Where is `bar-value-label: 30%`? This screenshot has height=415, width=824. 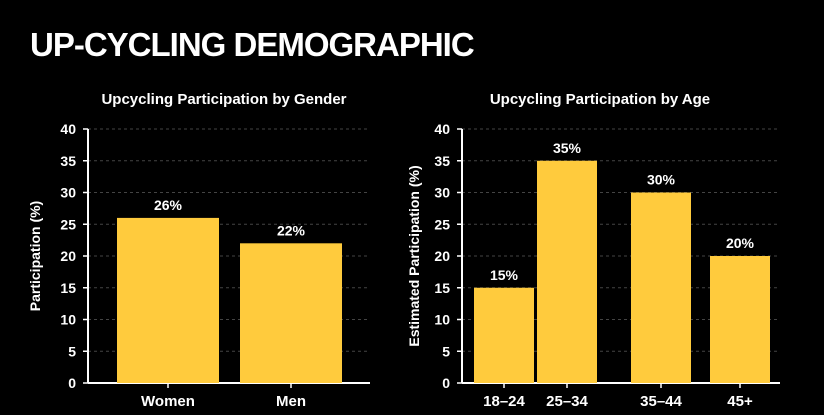 bar-value-label: 30% is located at coordinates (661, 180).